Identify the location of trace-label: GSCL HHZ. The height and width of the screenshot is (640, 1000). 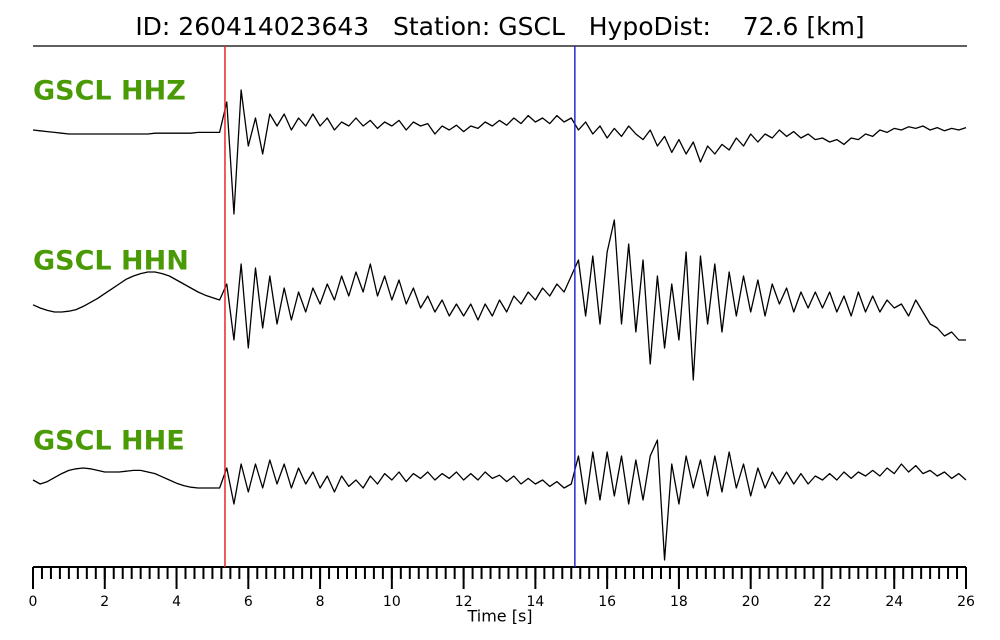
(109, 91).